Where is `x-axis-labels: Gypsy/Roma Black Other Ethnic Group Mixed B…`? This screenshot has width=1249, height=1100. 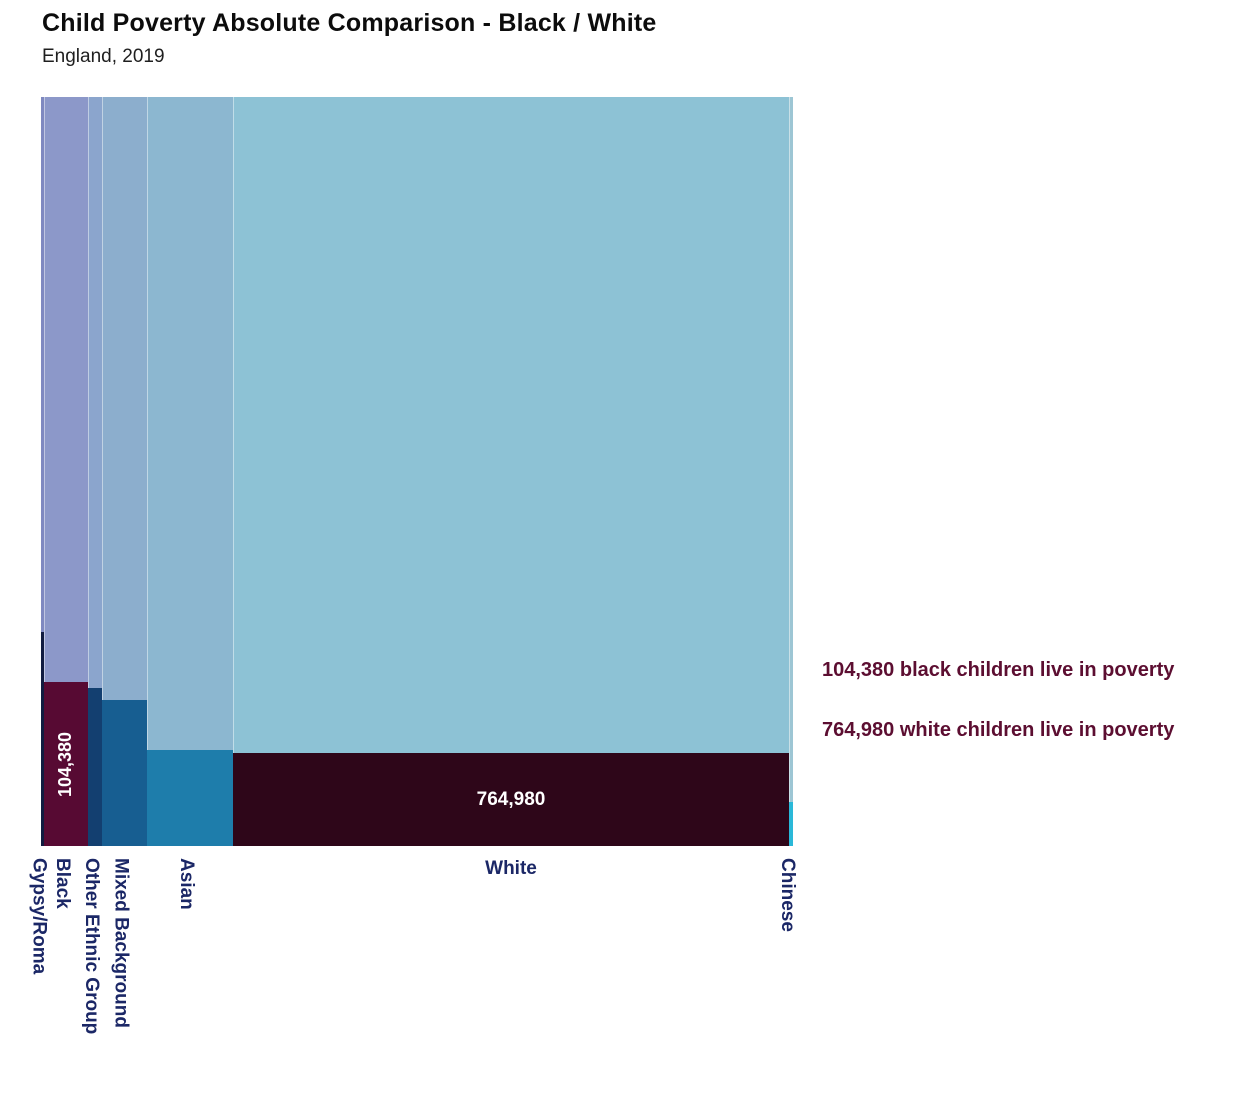 x-axis-labels: Gypsy/Roma Black Other Ethnic Group Mixed B… is located at coordinates (414, 973).